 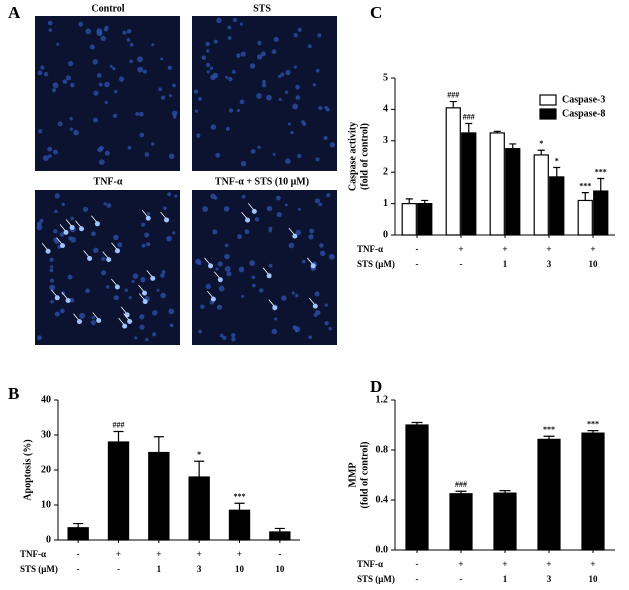 What do you see at coordinates (13, 393) in the screenshot?
I see `panel-letter: B` at bounding box center [13, 393].